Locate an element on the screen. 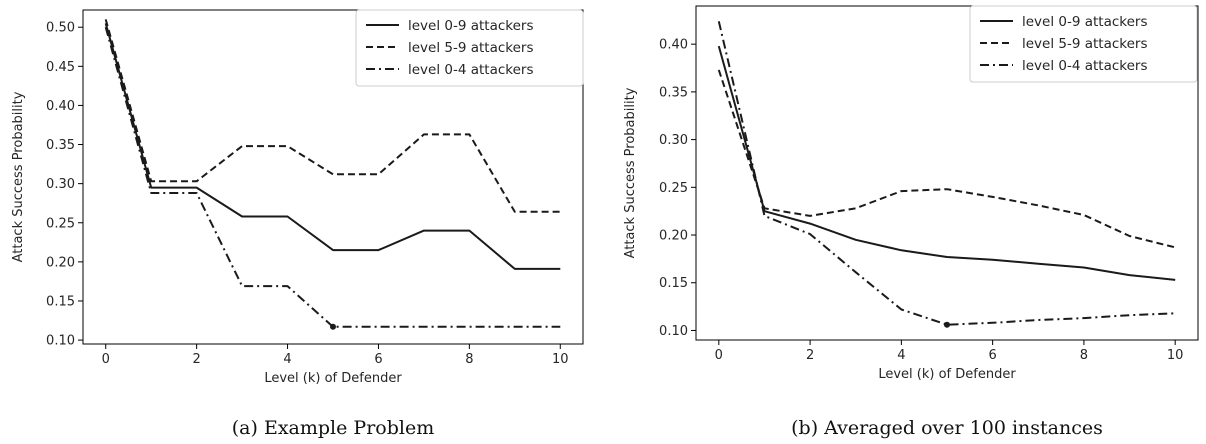  y-tick-label: 0.45 is located at coordinates (60, 67).